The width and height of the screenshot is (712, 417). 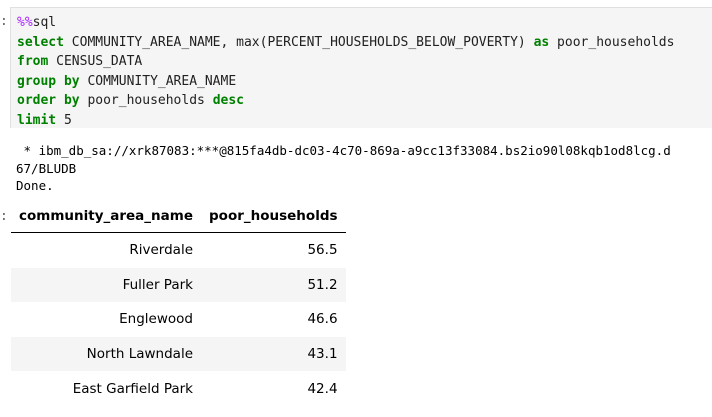 What do you see at coordinates (228, 101) in the screenshot?
I see `sql-keyword: desc` at bounding box center [228, 101].